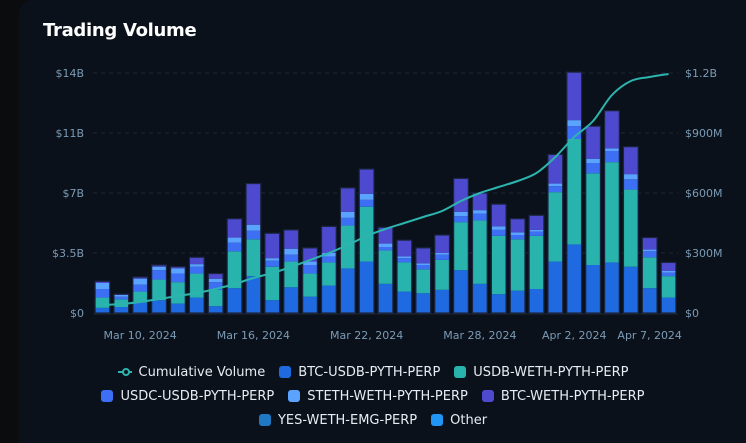 The image size is (746, 443). Describe the element at coordinates (191, 372) in the screenshot. I see `legend-item-cumulative-volume: Cumulative Volume` at that location.